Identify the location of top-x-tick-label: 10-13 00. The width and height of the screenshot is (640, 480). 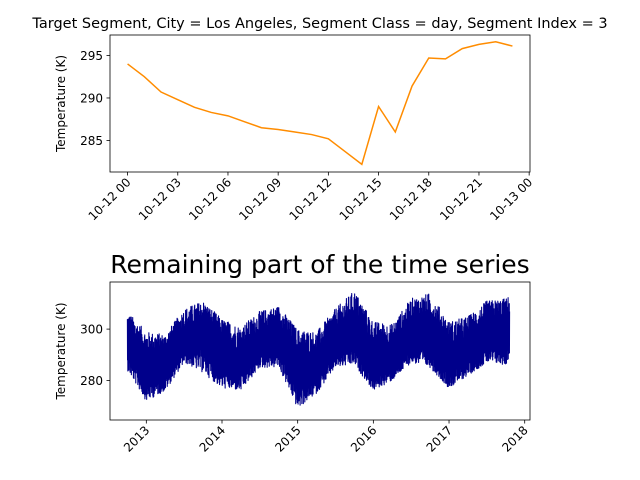
(511, 199).